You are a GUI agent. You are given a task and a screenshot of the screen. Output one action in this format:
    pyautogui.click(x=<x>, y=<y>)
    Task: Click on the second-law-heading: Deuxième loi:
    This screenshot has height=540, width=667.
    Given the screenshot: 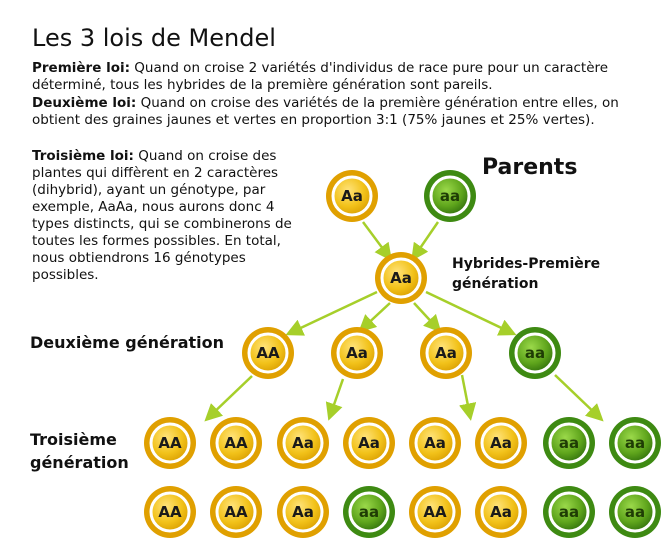 What is the action you would take?
    pyautogui.click(x=84, y=103)
    